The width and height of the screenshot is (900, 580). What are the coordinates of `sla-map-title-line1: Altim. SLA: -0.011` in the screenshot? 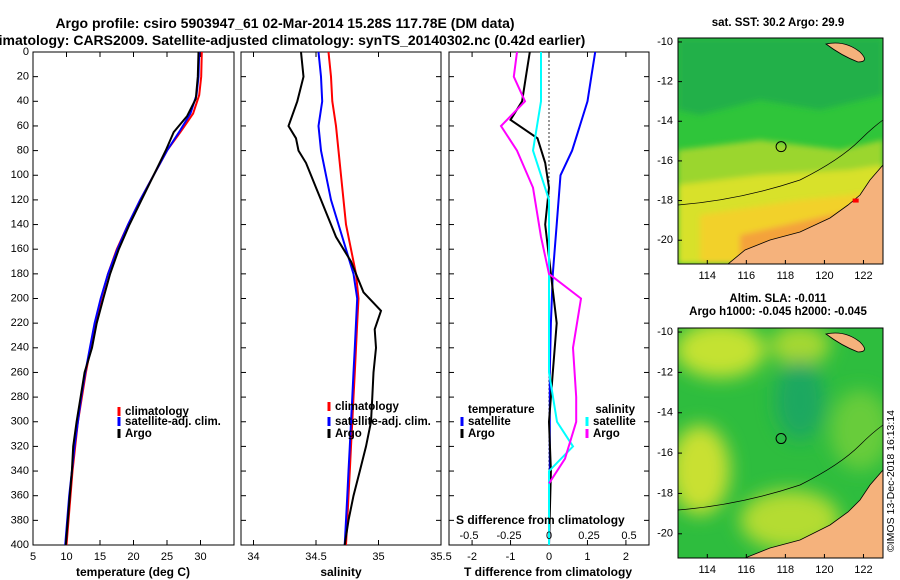 It's located at (778, 299).